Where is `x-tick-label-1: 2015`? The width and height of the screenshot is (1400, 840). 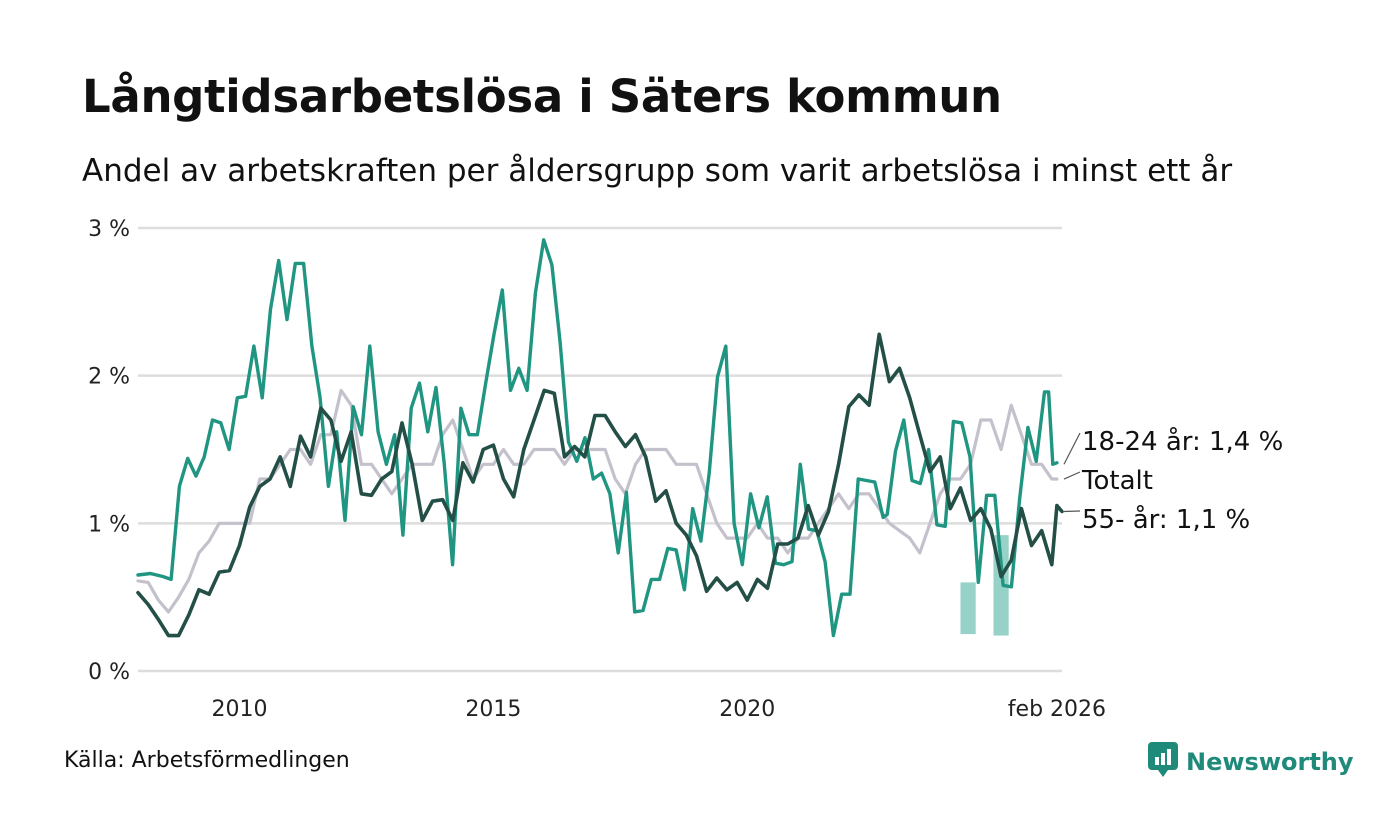
x-tick-label-1: 2015 is located at coordinates (493, 709).